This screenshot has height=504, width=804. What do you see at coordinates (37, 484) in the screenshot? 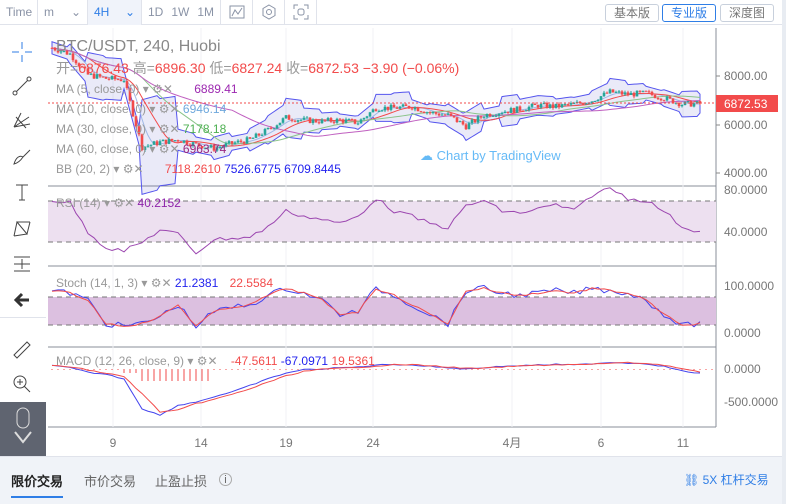
I see `tab-limit-trade: 限价交易` at bounding box center [37, 484].